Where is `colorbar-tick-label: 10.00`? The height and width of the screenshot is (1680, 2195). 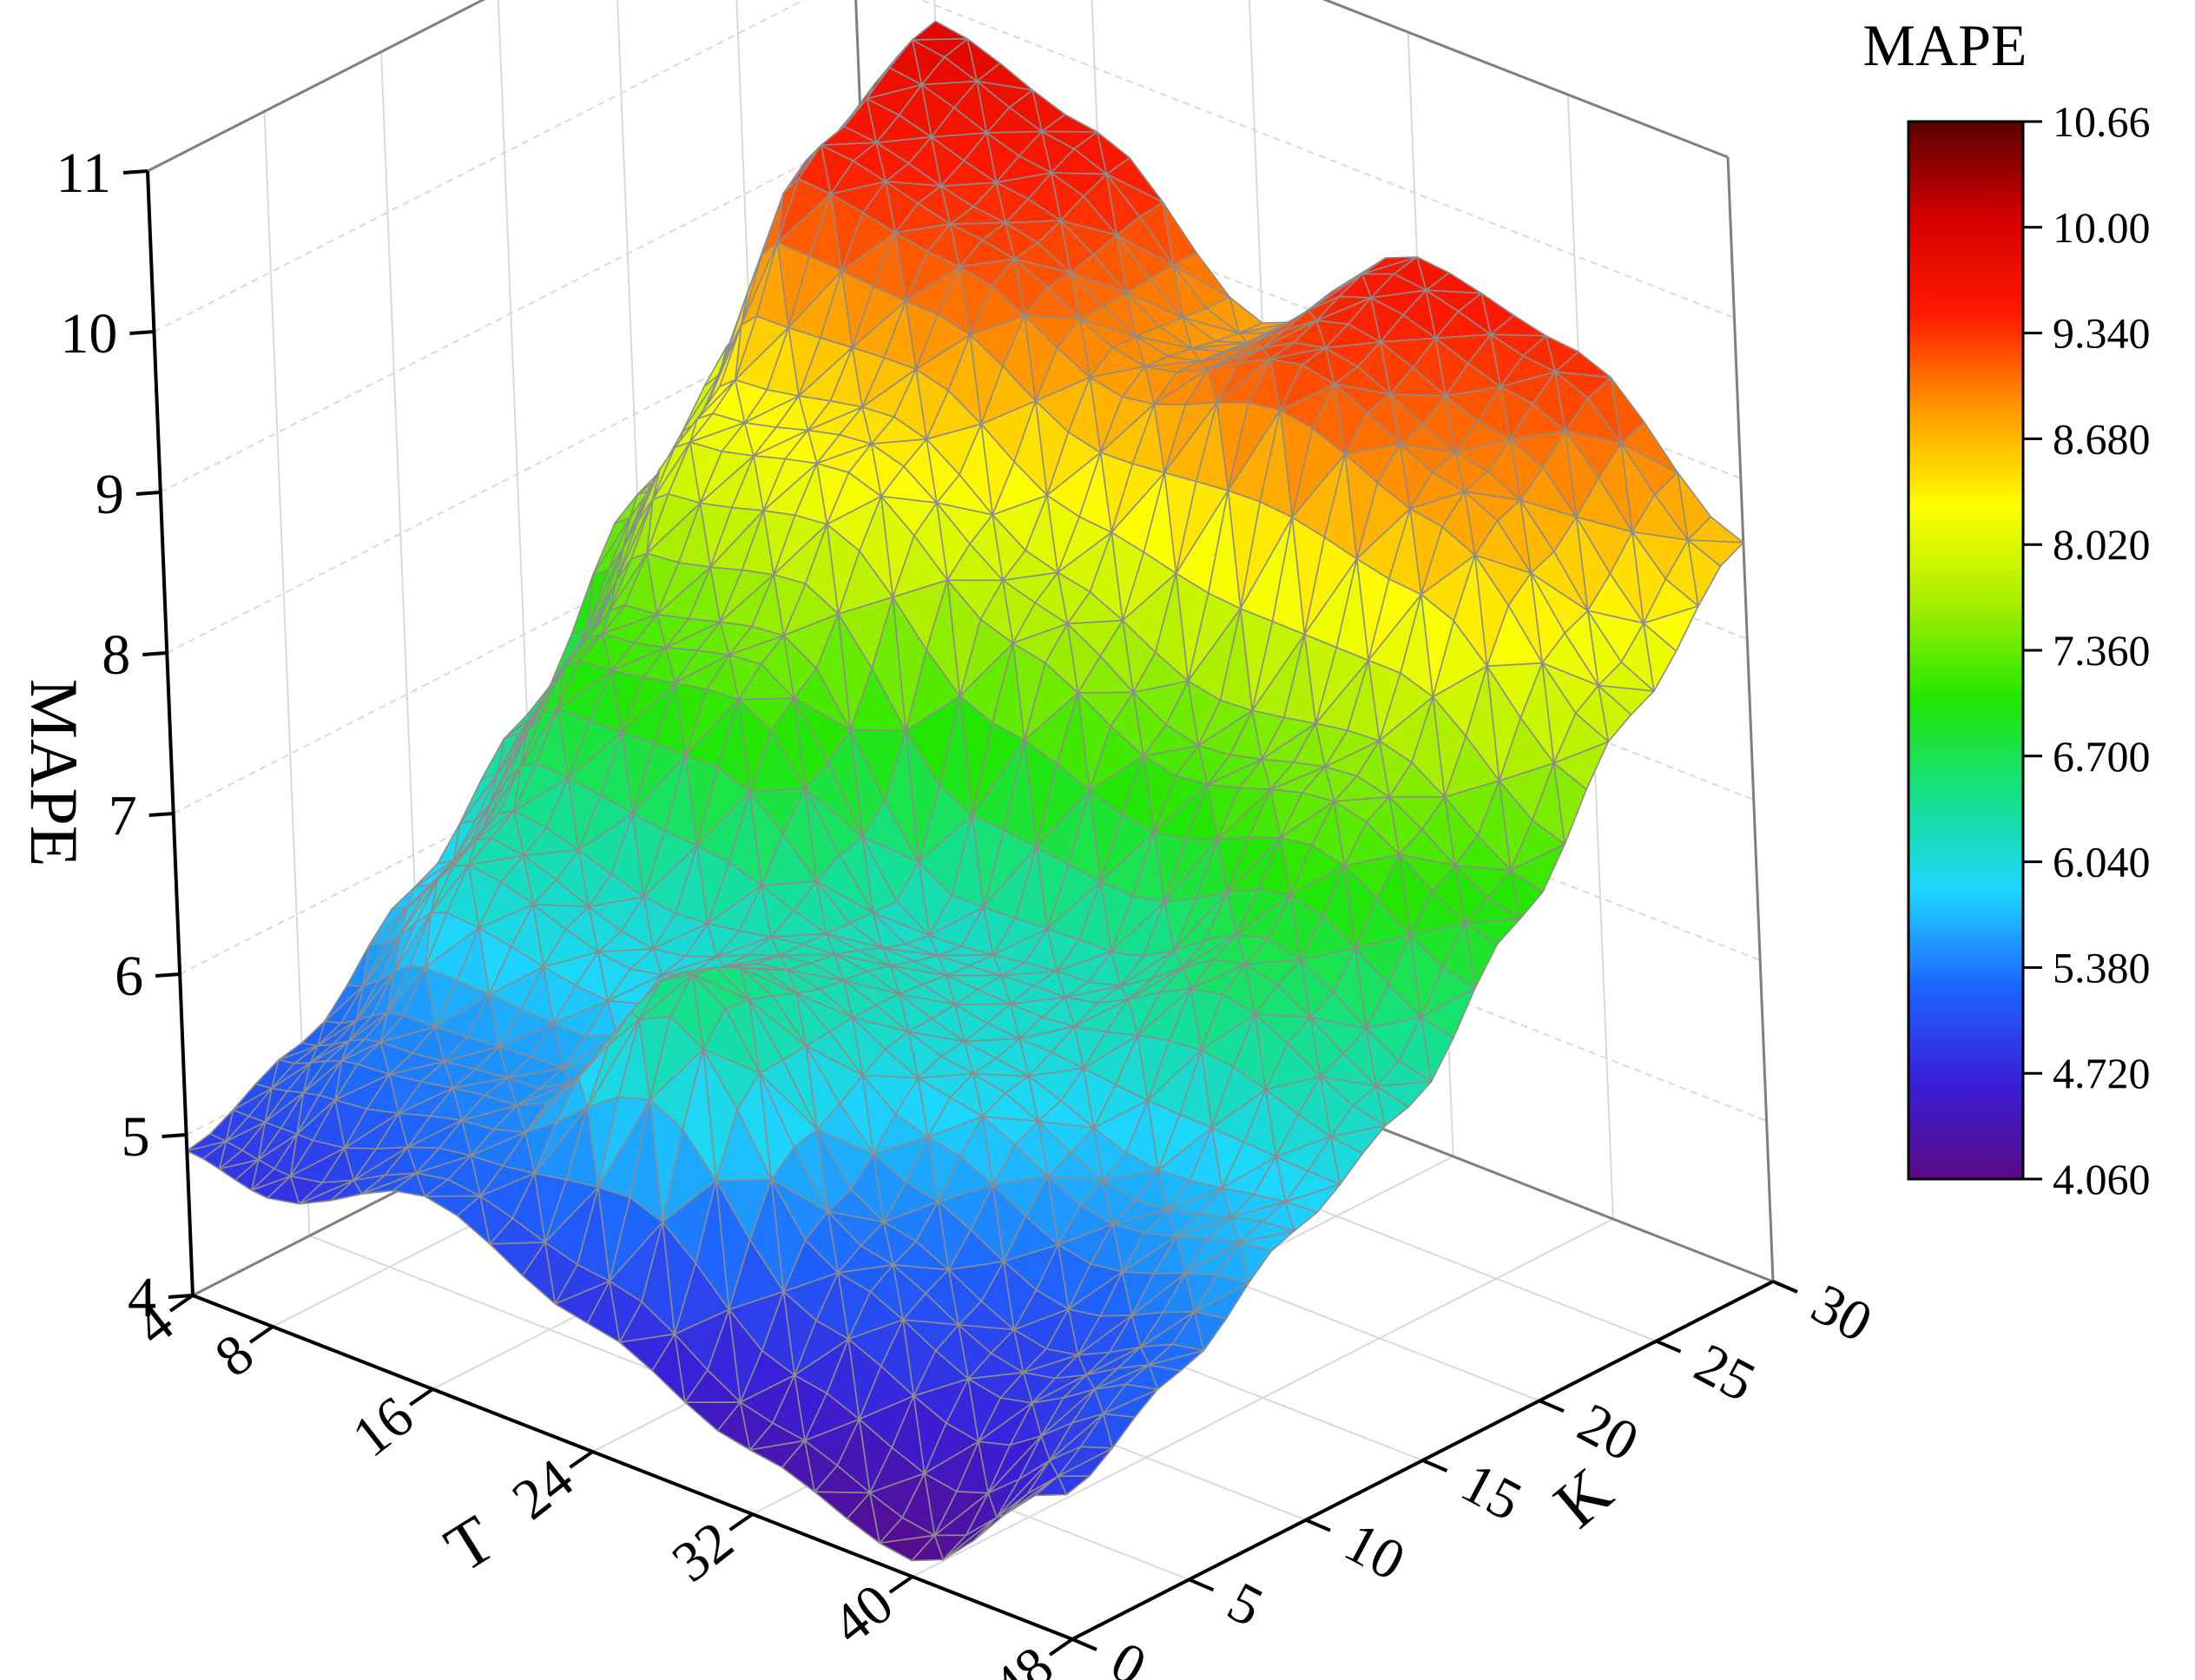 colorbar-tick-label: 10.00 is located at coordinates (2102, 227).